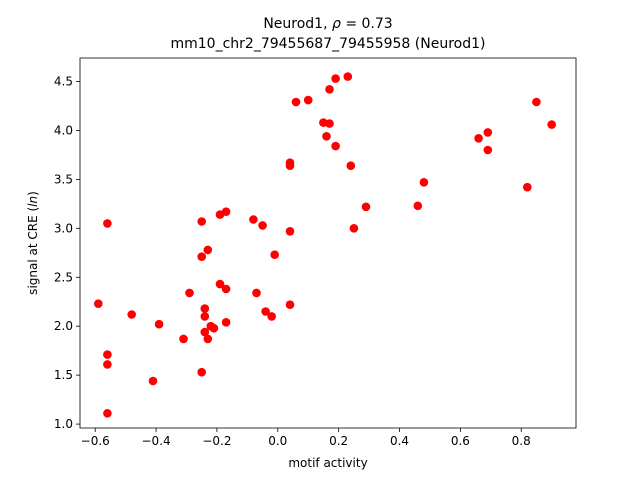  I want to click on chart-title: Neurod1, ρ = 0.73, so click(327, 24).